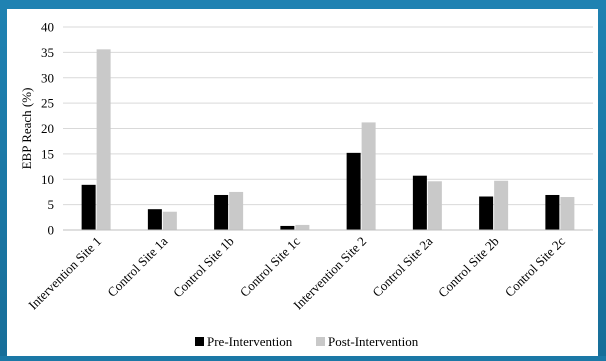 The image size is (606, 361). I want to click on y-tick-label: 30, so click(47, 77).